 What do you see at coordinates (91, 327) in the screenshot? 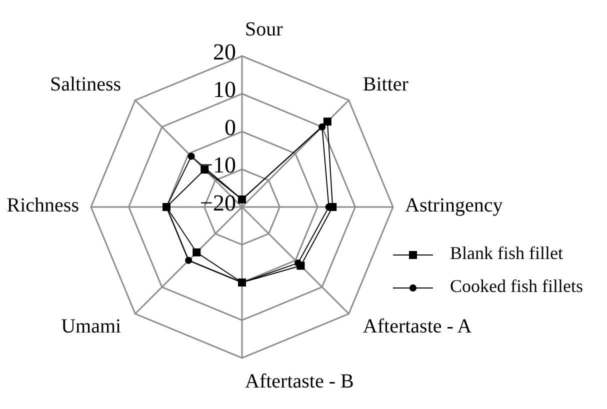
I see `spoke-label: Umami` at bounding box center [91, 327].